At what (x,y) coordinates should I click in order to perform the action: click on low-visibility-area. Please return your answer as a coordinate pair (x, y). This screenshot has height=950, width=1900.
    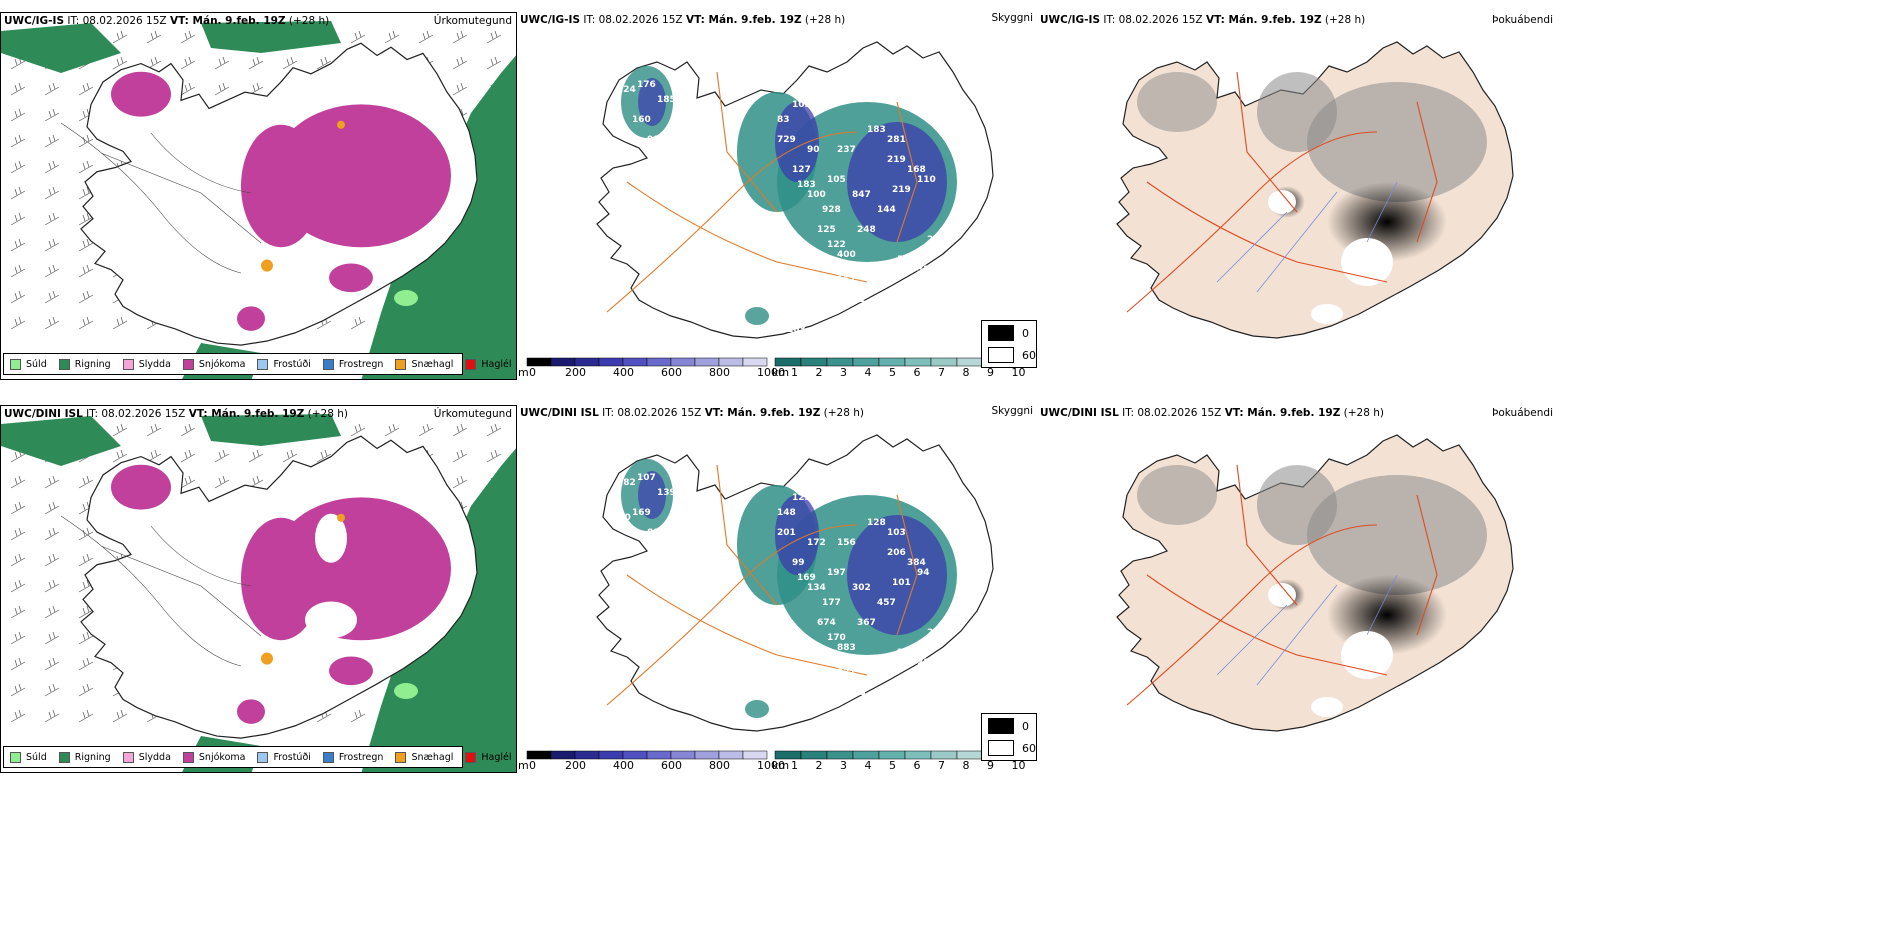
    Looking at the image, I should click on (757, 316).